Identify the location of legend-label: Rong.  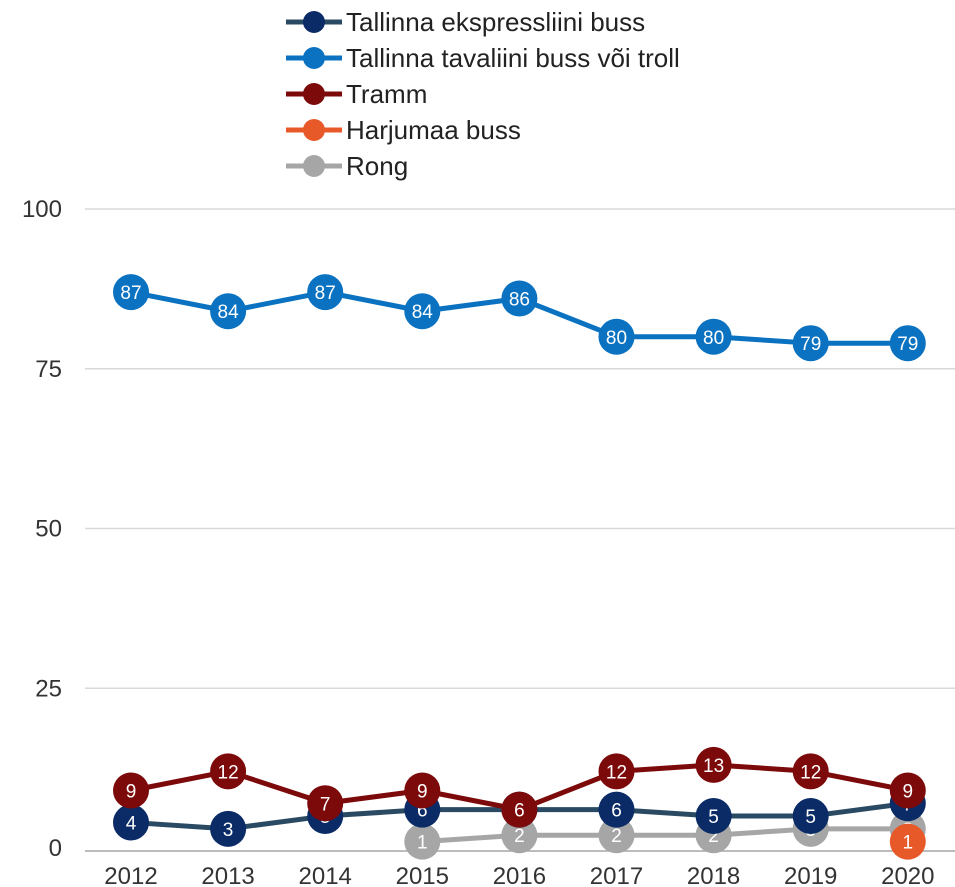
(377, 165).